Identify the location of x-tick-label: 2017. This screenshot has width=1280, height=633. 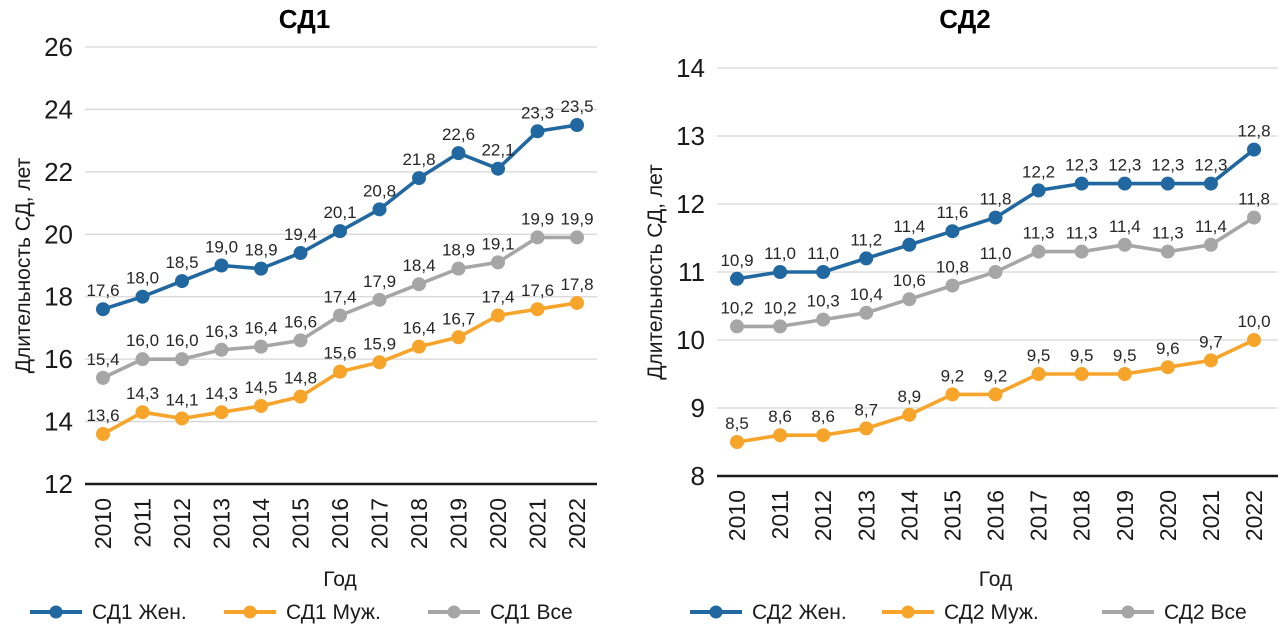
(380, 523).